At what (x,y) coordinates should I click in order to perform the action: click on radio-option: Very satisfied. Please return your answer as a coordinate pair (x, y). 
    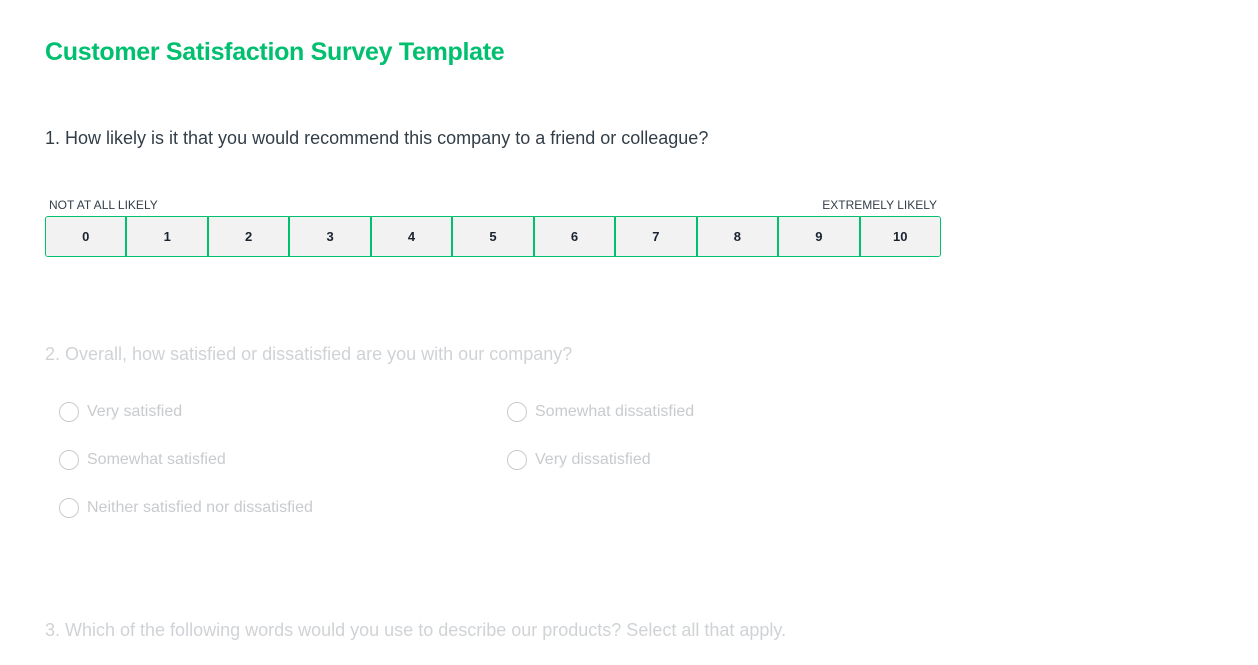
    Looking at the image, I should click on (120, 412).